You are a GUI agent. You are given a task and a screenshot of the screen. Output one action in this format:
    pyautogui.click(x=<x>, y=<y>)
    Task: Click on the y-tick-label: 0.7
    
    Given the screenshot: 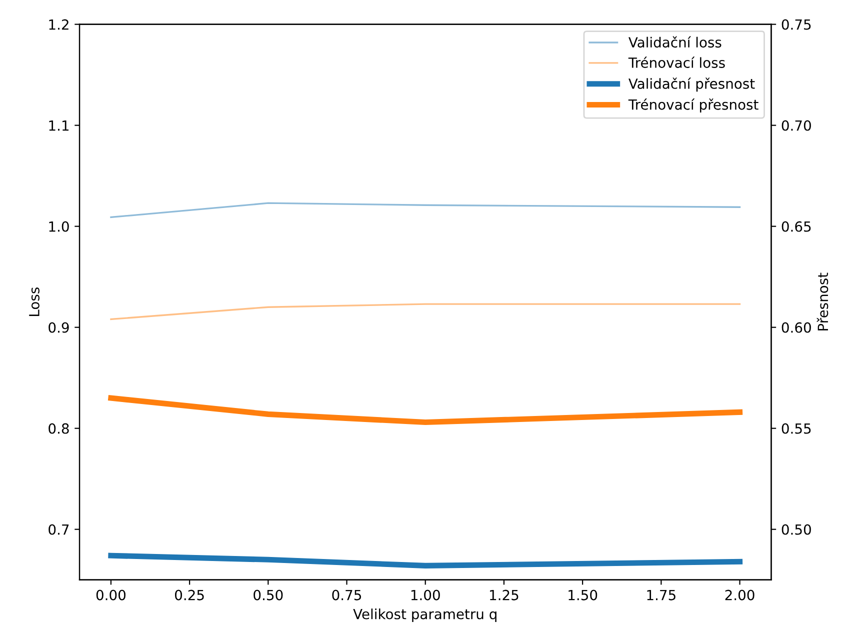 What is the action you would take?
    pyautogui.click(x=58, y=529)
    